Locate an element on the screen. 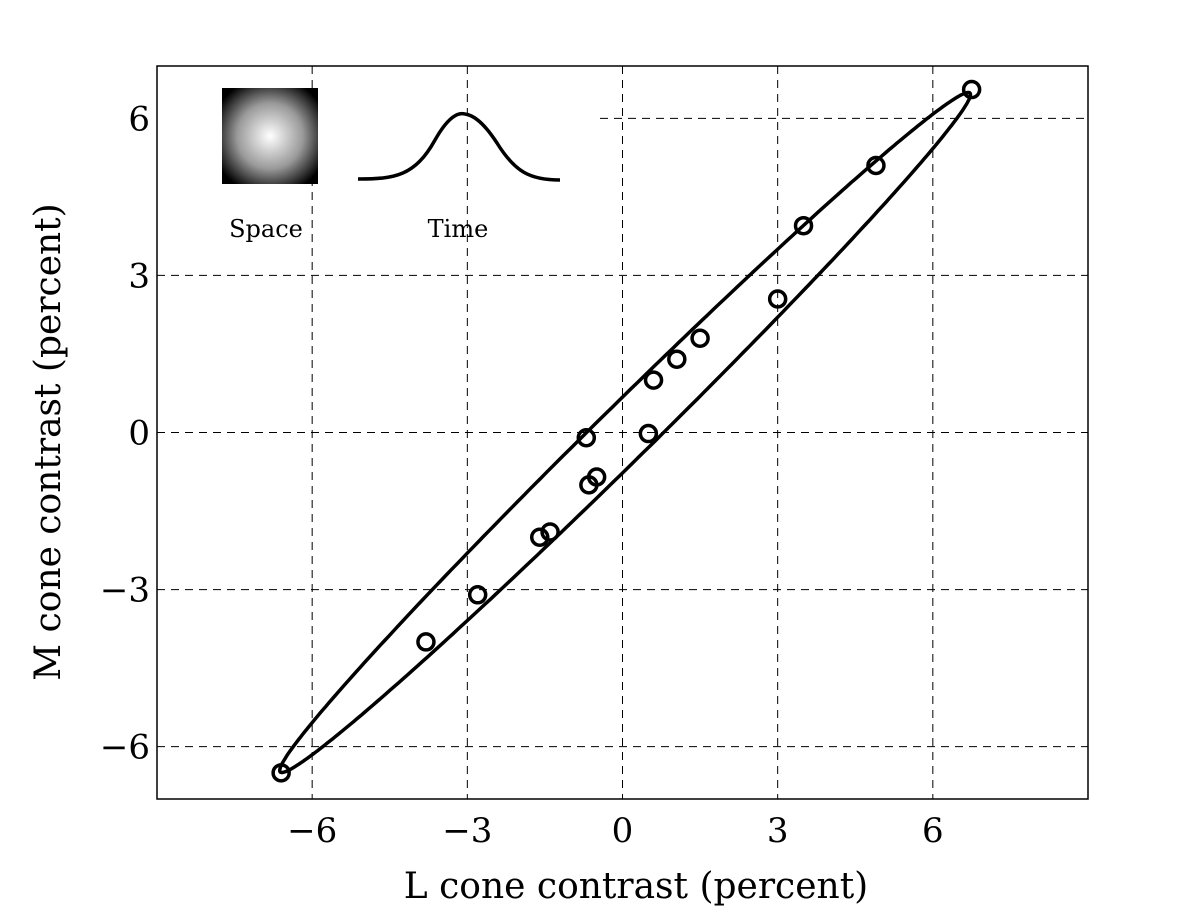  x-tick-label: −3 is located at coordinates (467, 831).